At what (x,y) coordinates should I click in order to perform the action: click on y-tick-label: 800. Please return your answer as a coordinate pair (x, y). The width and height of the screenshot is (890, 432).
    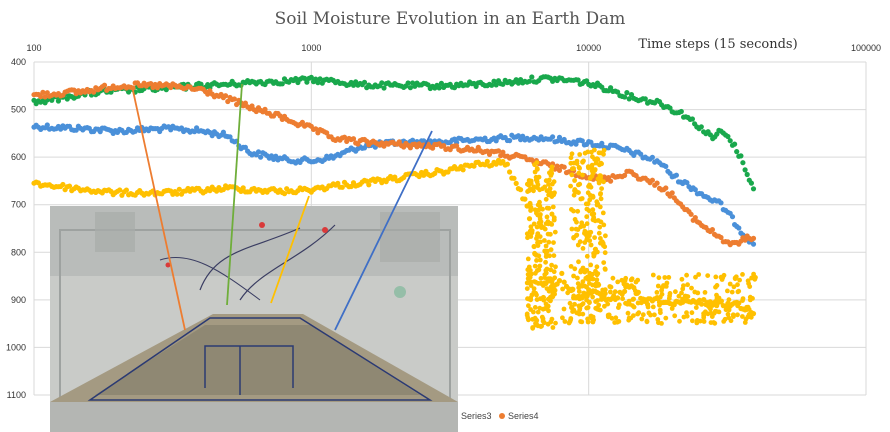
    Looking at the image, I should click on (18, 252).